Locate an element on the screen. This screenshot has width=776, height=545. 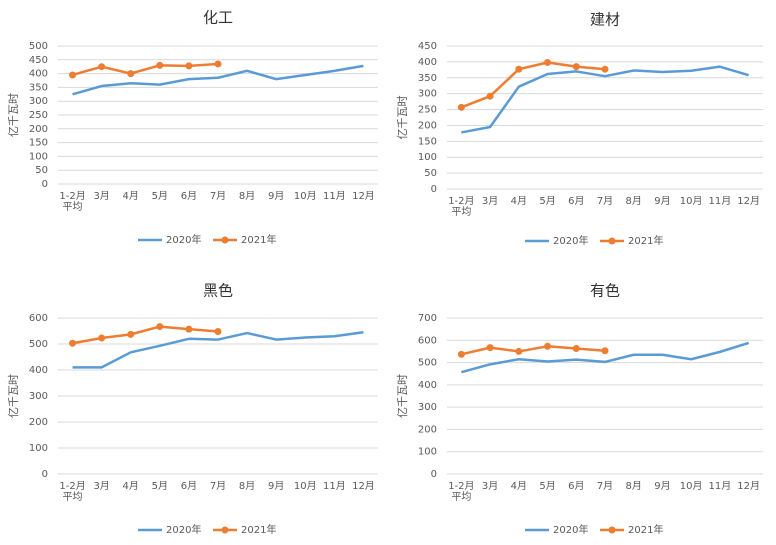
x-tick-label-box: 5月 is located at coordinates (160, 486).